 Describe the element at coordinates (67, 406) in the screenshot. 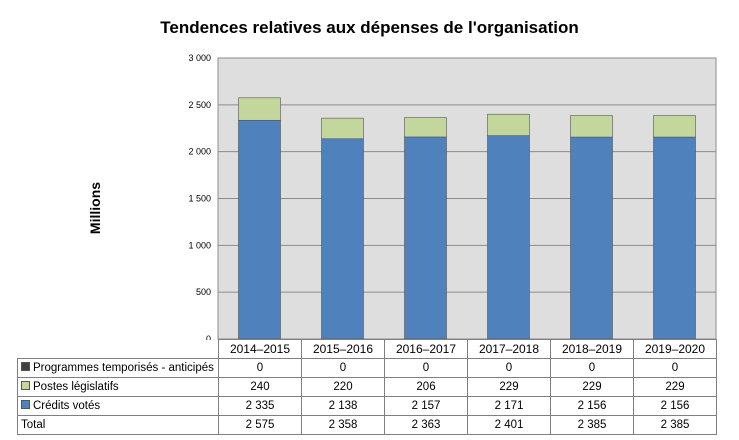

I see `legend-label: Crédits votés` at that location.